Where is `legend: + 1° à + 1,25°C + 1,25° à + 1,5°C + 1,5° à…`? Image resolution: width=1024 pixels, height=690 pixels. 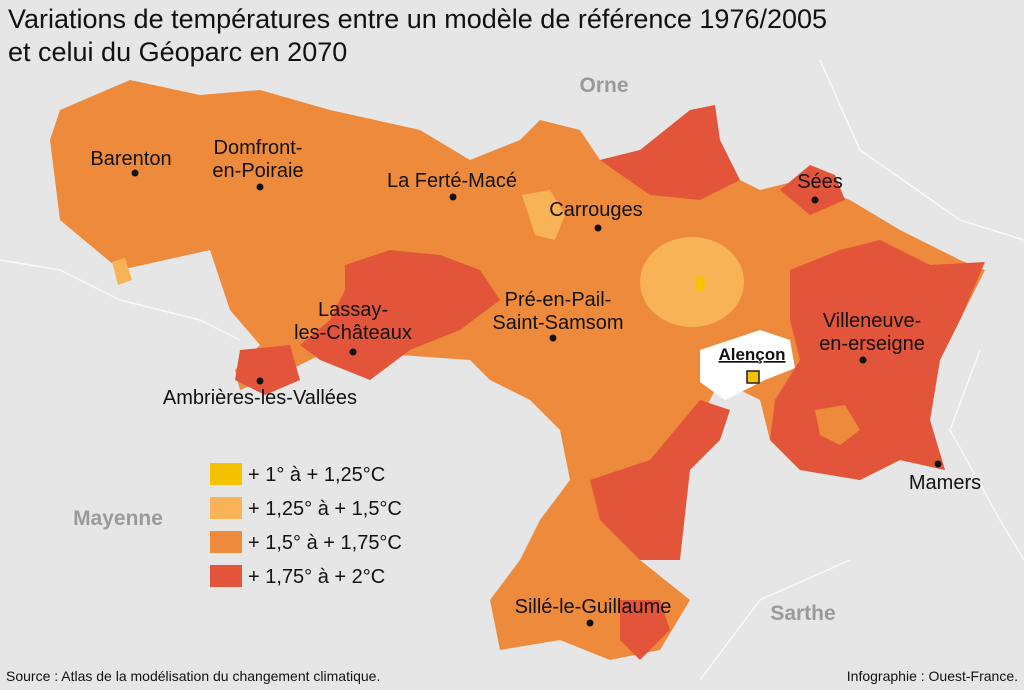 legend: + 1° à + 1,25°C + 1,25° à + 1,5°C + 1,5° à… is located at coordinates (306, 525).